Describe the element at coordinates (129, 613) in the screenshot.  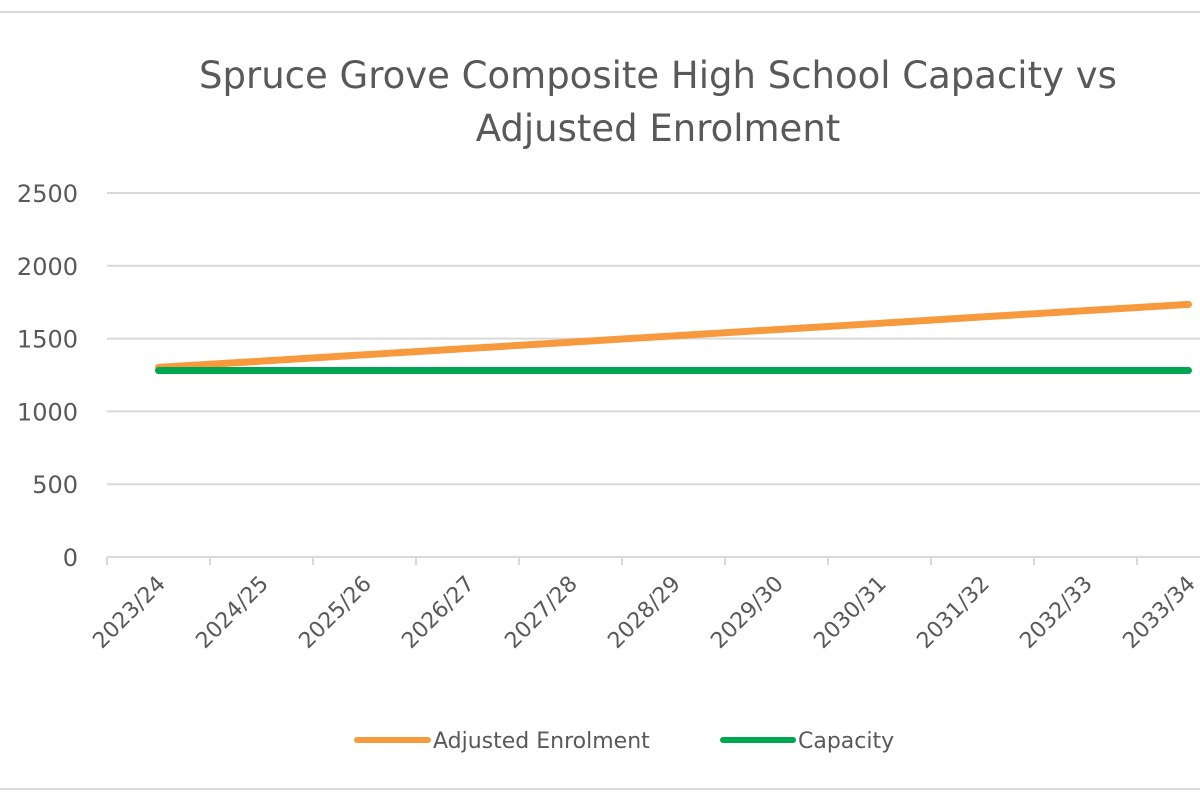
I see `x-tick-label: 2023/24` at that location.